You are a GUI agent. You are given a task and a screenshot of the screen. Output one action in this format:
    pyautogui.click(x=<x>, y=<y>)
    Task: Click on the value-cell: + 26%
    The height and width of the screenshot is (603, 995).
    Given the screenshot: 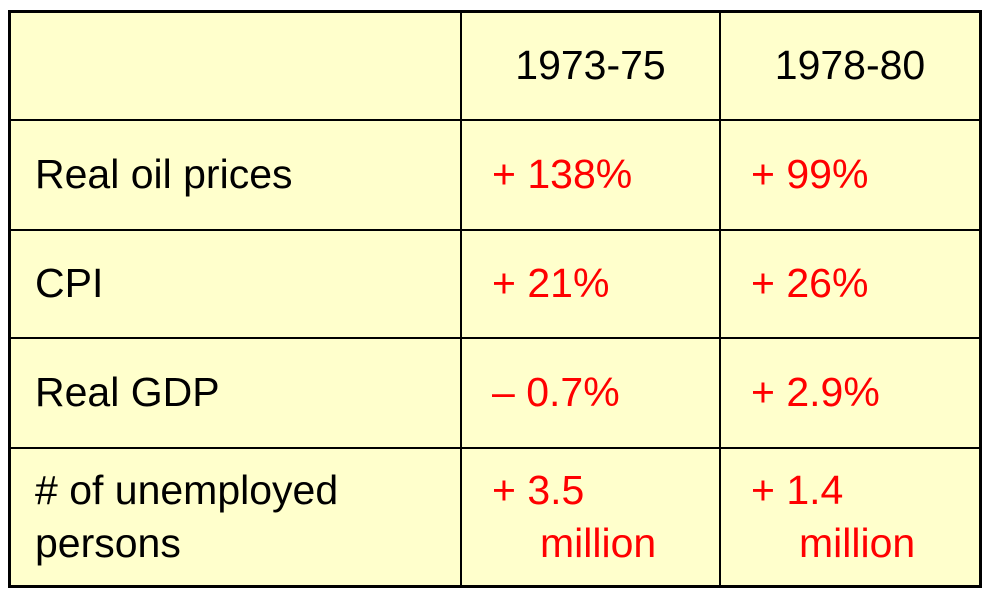 What is the action you would take?
    pyautogui.click(x=850, y=285)
    